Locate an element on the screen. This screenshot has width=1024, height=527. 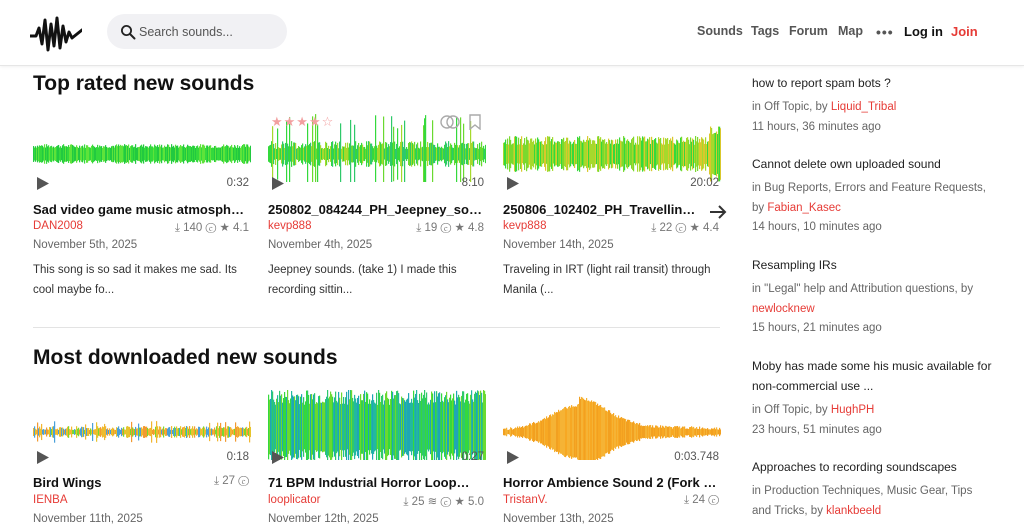
nav-map: Map is located at coordinates (850, 31).